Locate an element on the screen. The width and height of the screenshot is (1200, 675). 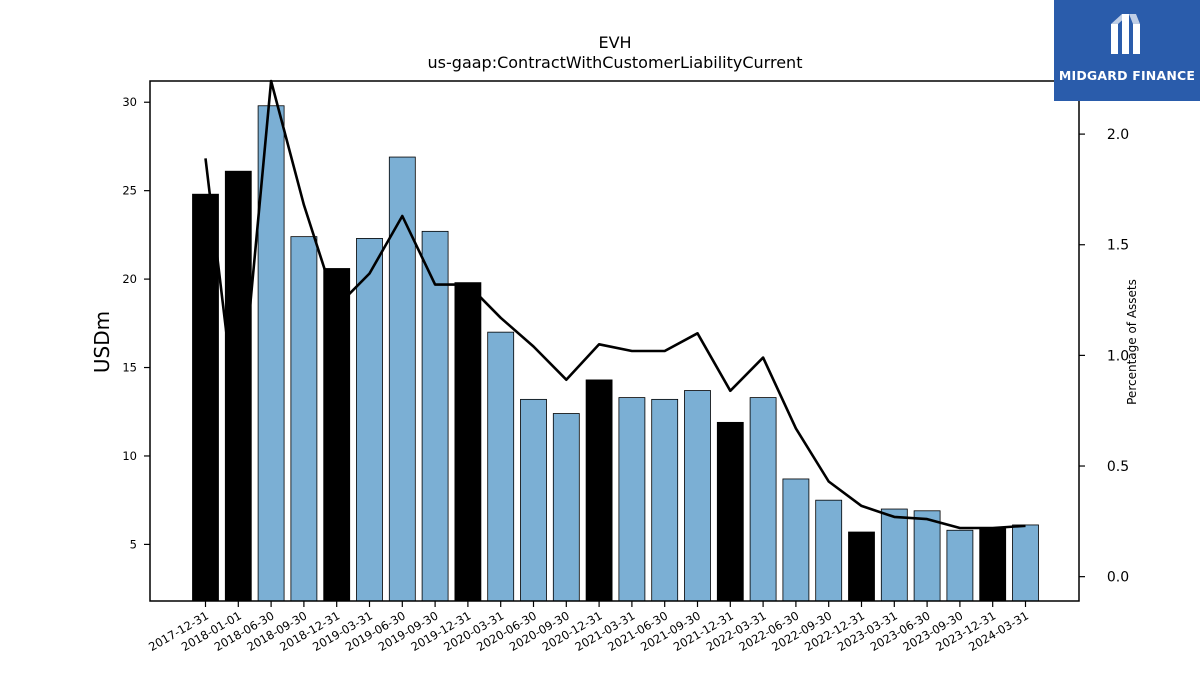
brand-logo: MIDGARD FINANCE is located at coordinates (1127, 50).